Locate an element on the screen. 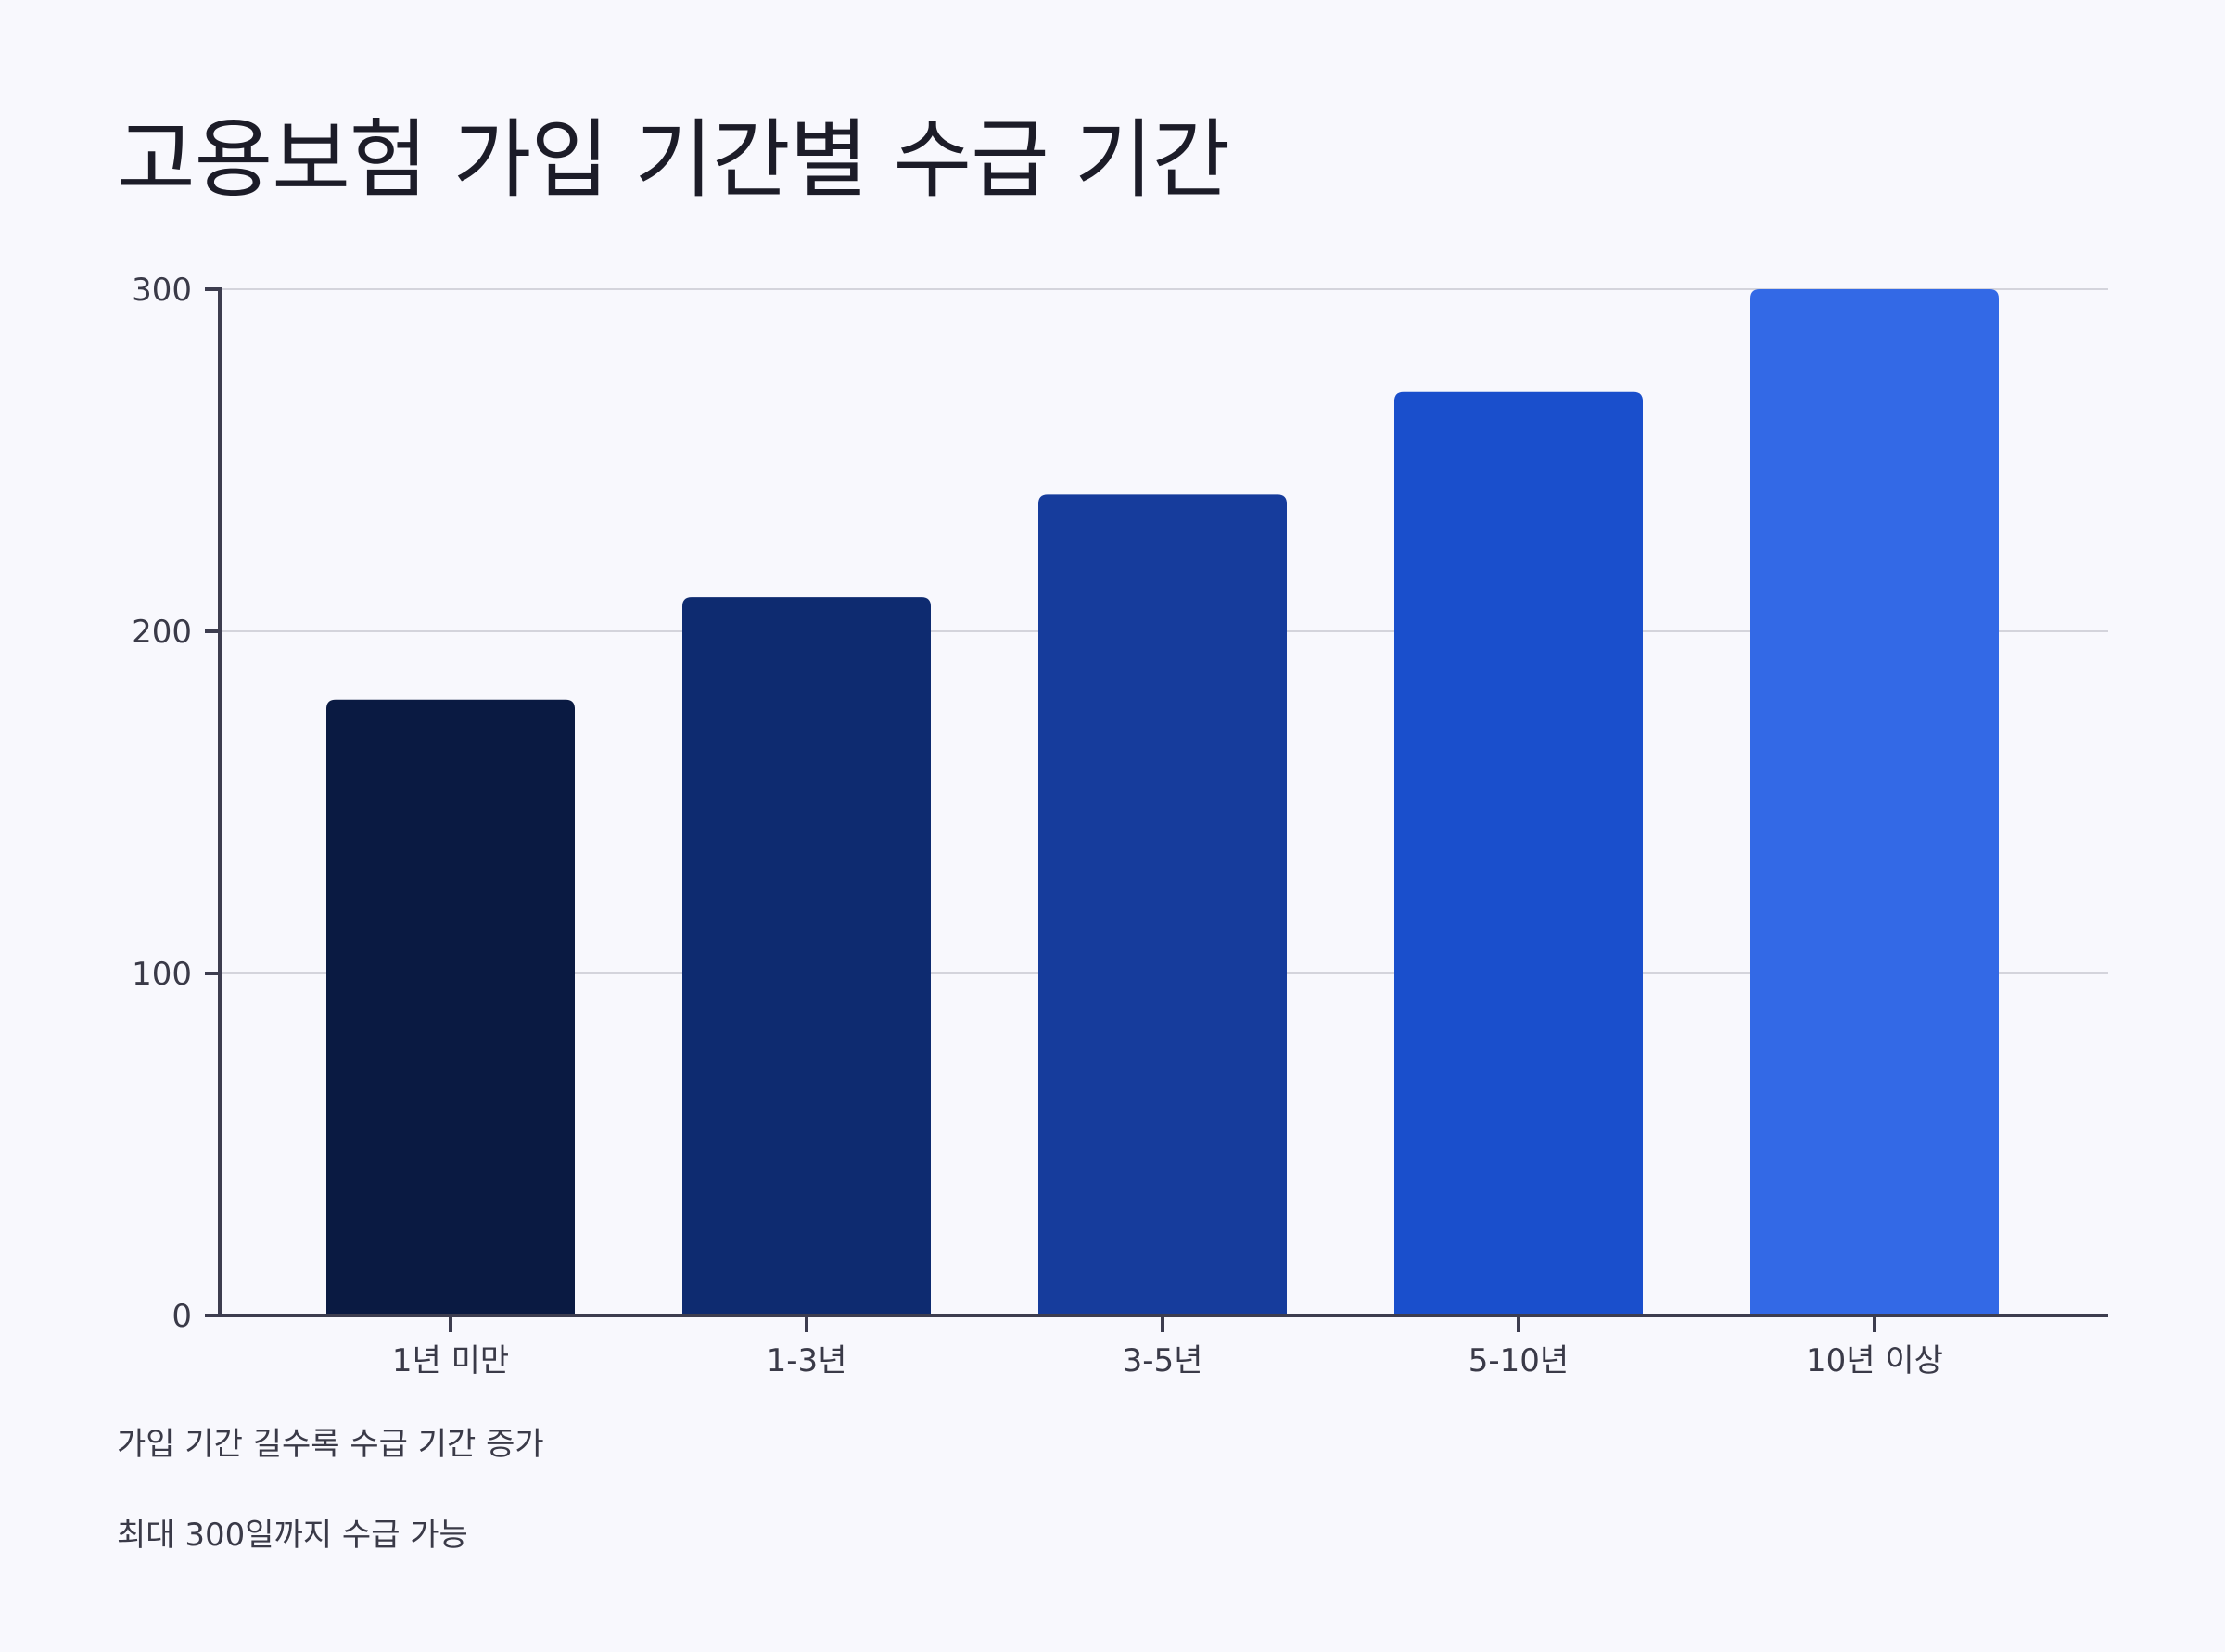 The height and width of the screenshot is (1652, 2225). x-ticks: 1년 미만 1-3년 3-5년 5-10년 10년 이상 is located at coordinates (1167, 1347).